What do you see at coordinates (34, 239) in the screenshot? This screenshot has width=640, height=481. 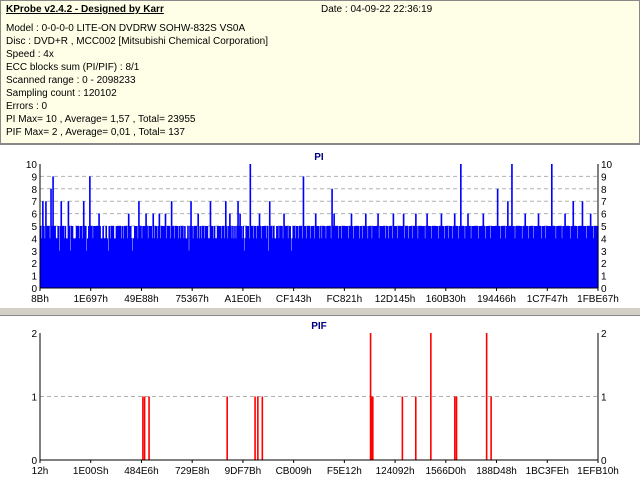 I see `y-tick-label-left: 4` at bounding box center [34, 239].